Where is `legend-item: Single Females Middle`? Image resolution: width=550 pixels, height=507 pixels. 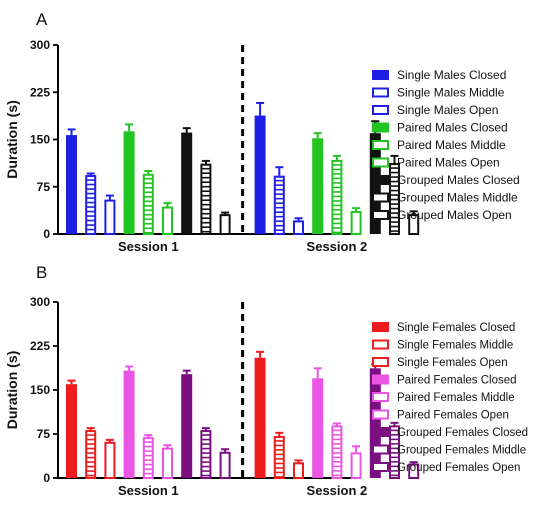
legend-item: Single Females Middle is located at coordinates (442, 345).